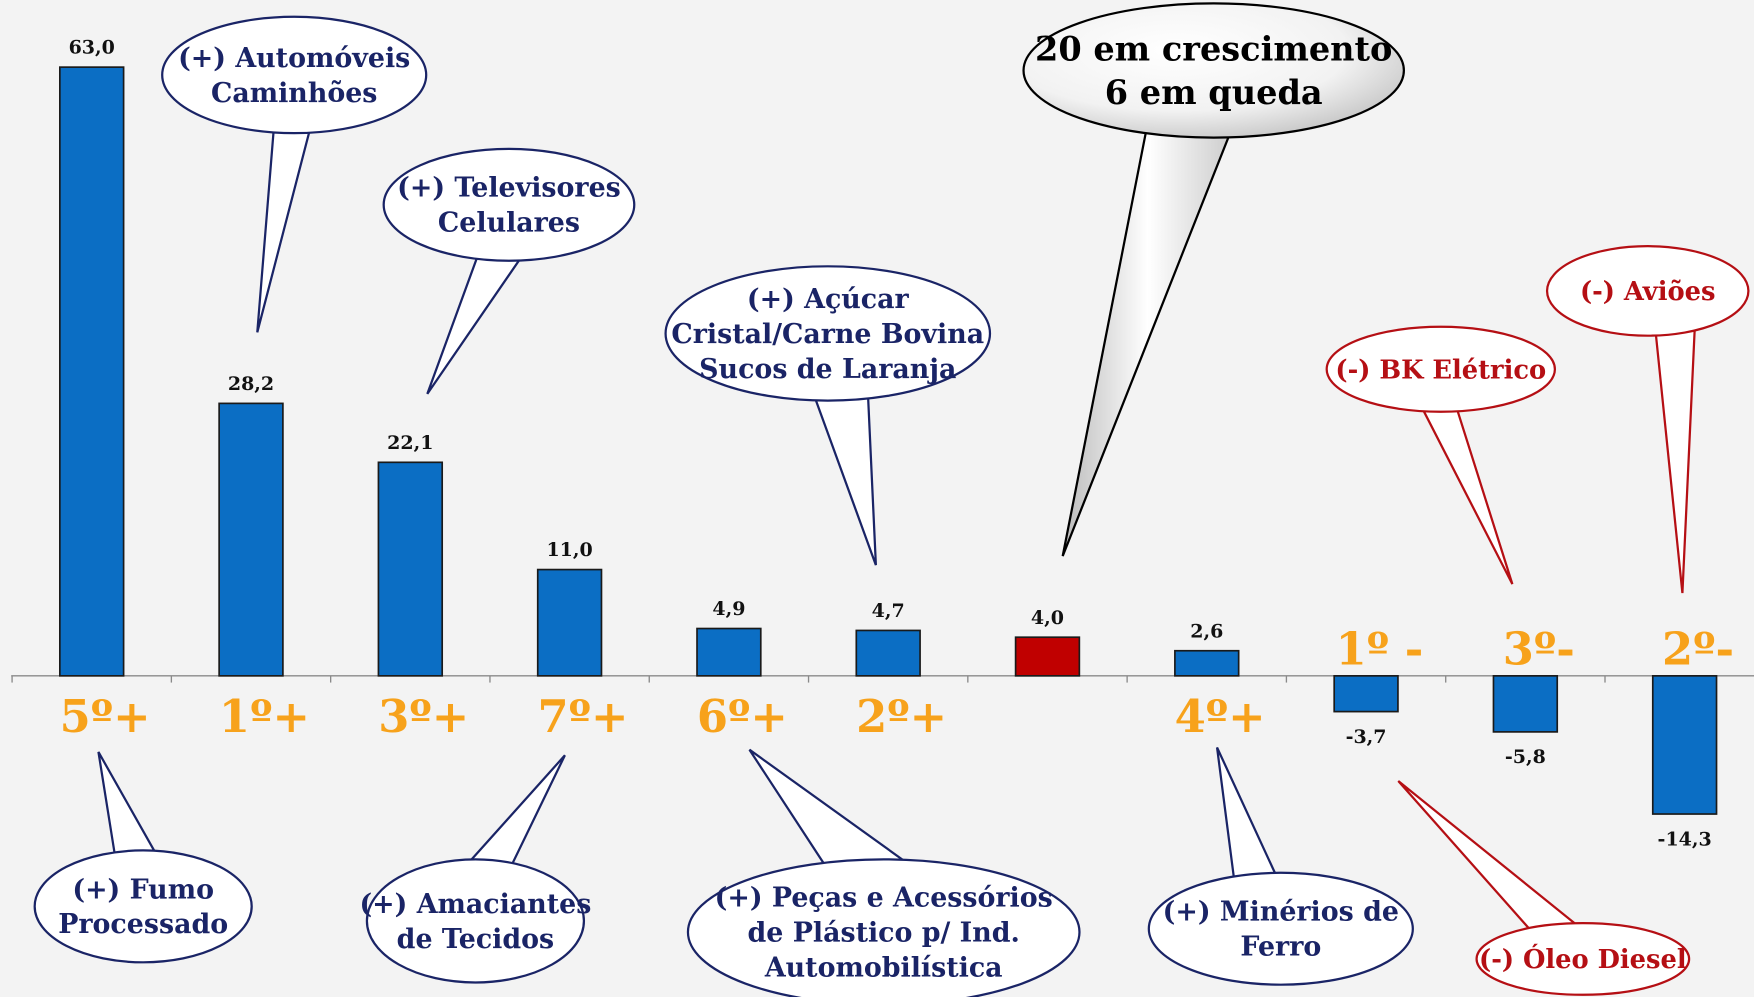 This screenshot has height=997, width=1754. What do you see at coordinates (1539, 649) in the screenshot?
I see `rank-label: 3º-` at bounding box center [1539, 649].